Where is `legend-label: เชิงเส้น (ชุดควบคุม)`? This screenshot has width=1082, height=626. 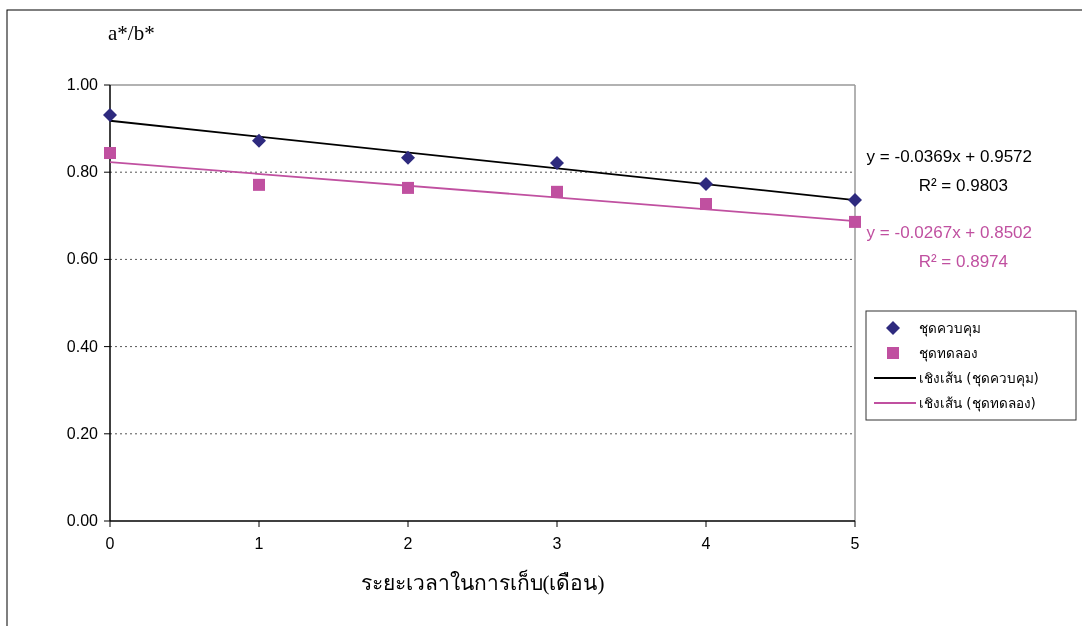
legend-label: เชิงเส้น (ชุดควบคุม) is located at coordinates (979, 378).